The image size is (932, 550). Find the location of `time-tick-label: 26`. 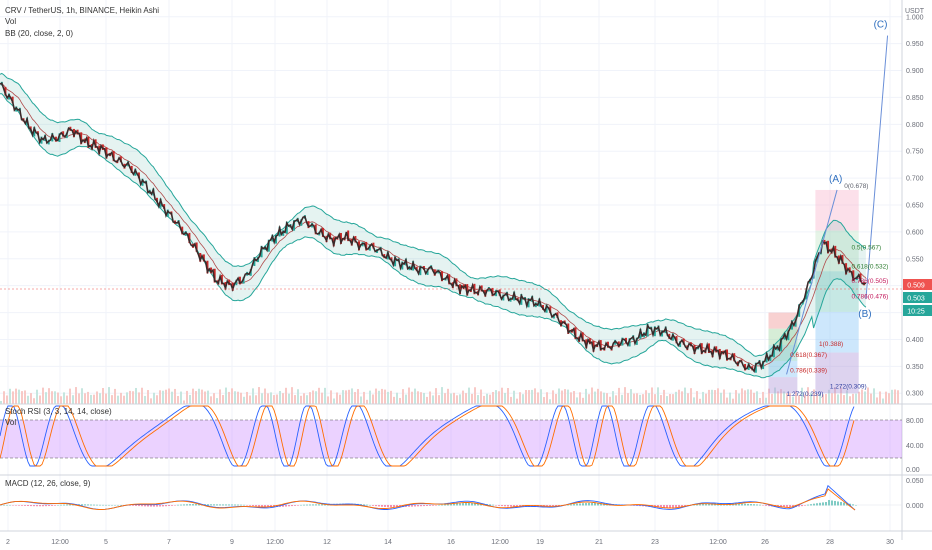

time-tick-label: 26 is located at coordinates (765, 542).